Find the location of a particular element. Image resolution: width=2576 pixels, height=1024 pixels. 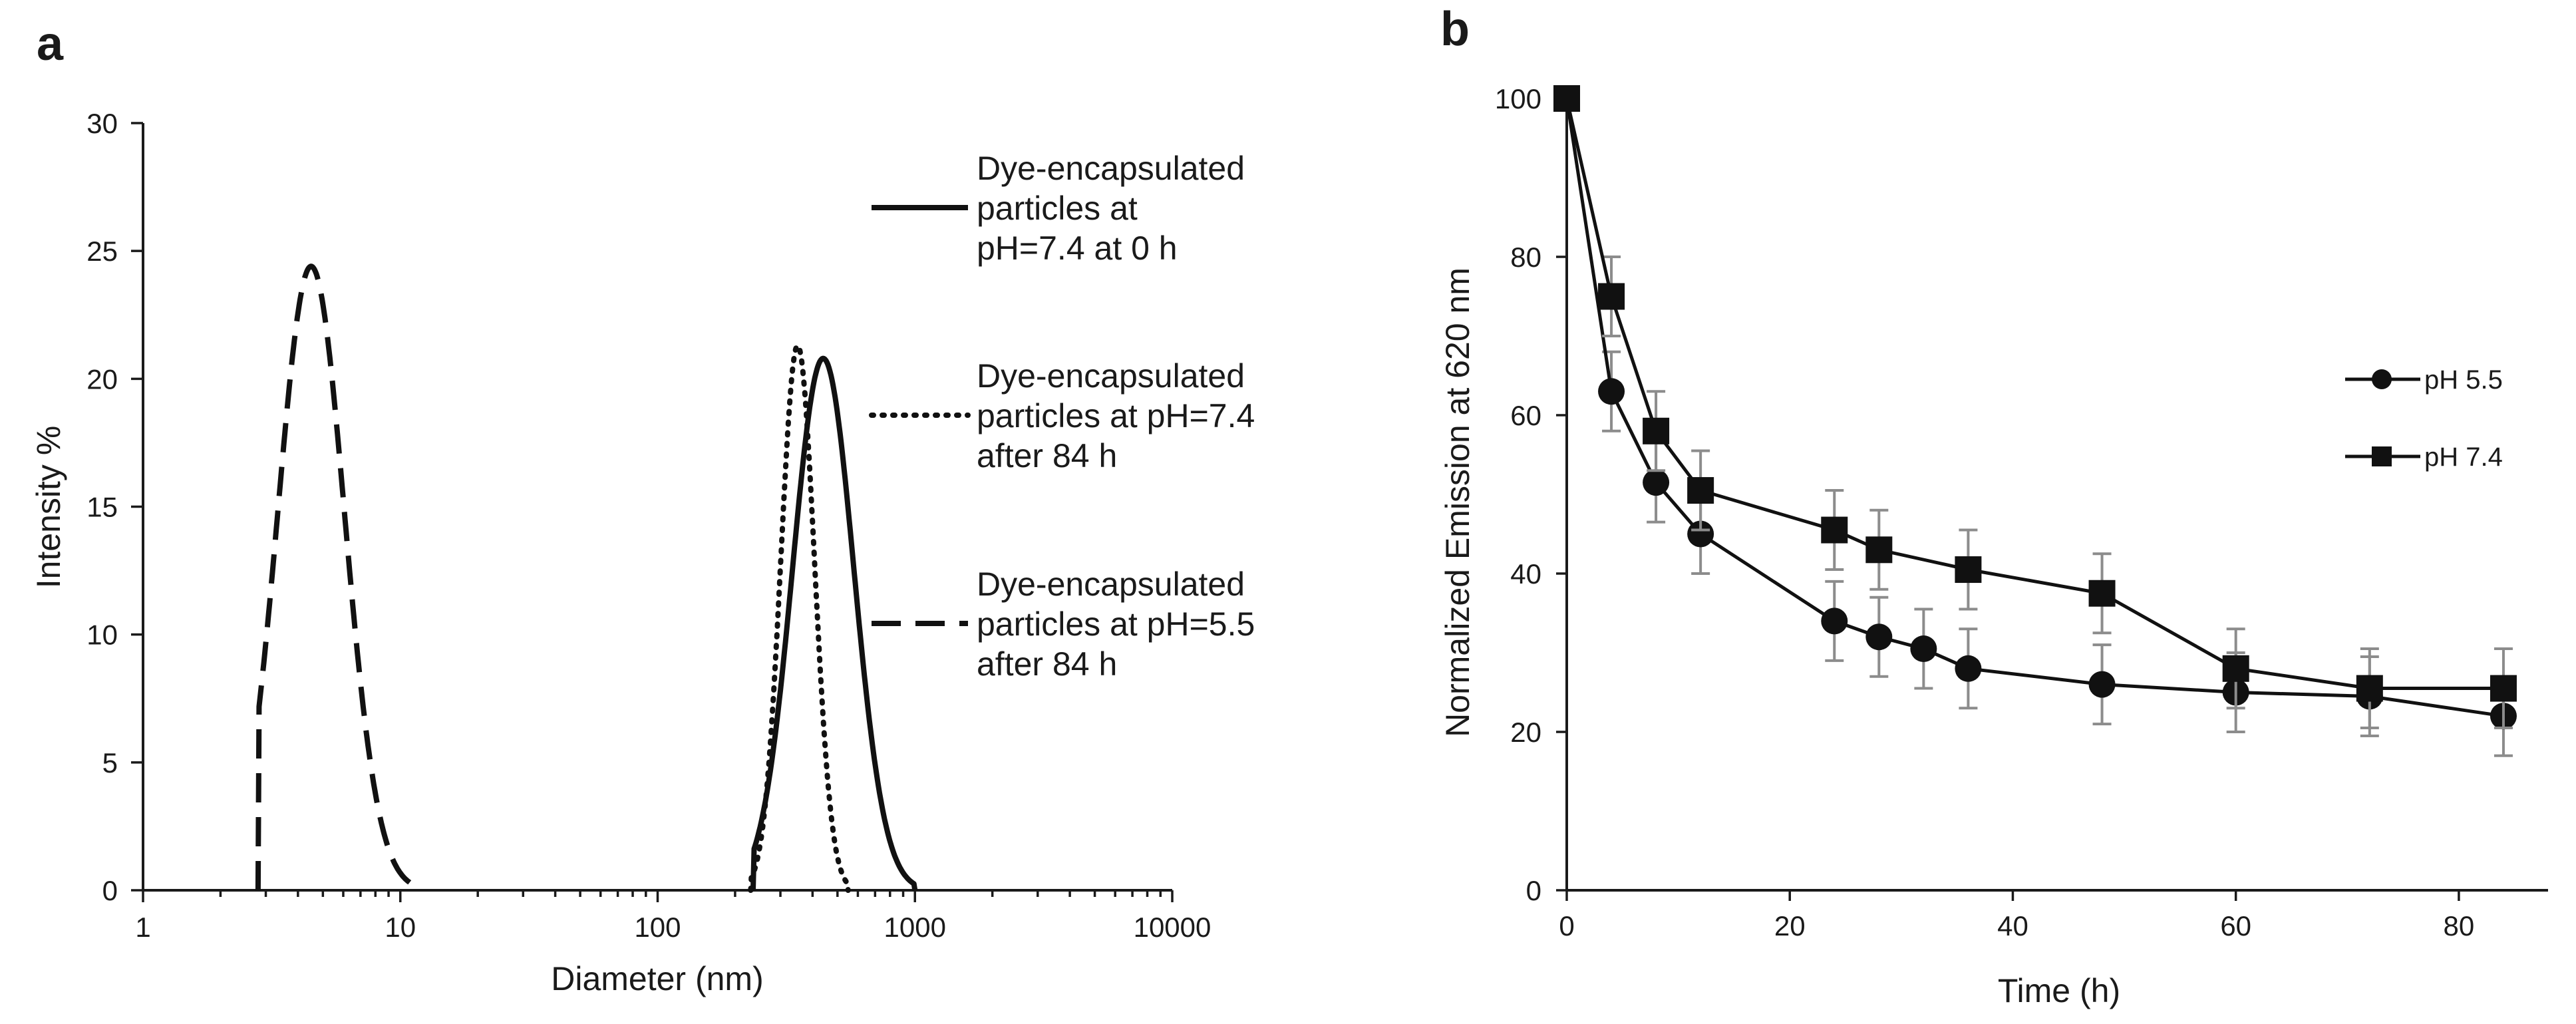

panel-a-x-tick-label: 10000 is located at coordinates (1172, 927).